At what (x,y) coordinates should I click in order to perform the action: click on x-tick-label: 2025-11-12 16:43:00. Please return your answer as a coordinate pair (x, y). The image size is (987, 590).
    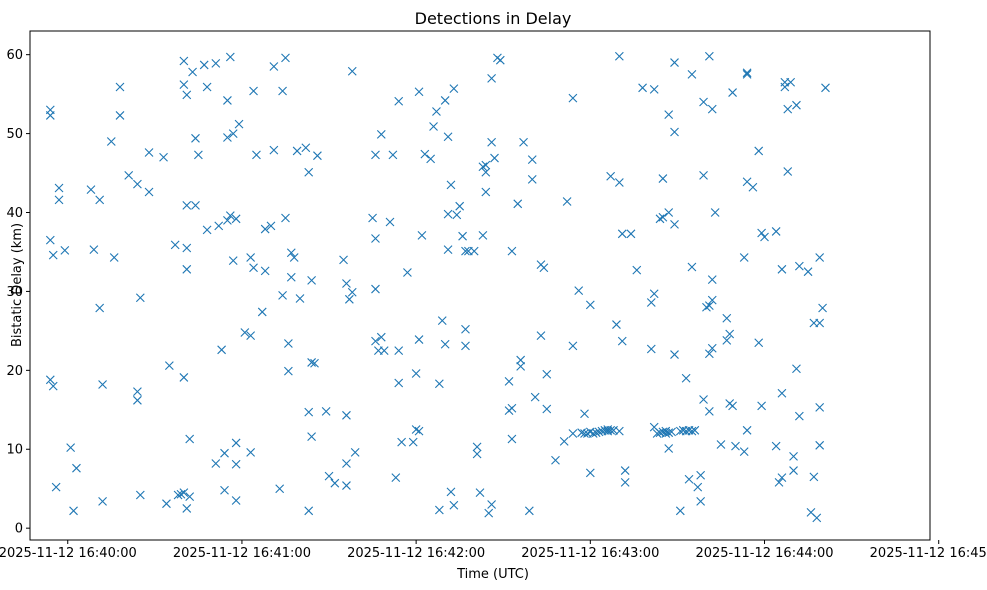
    Looking at the image, I should click on (590, 553).